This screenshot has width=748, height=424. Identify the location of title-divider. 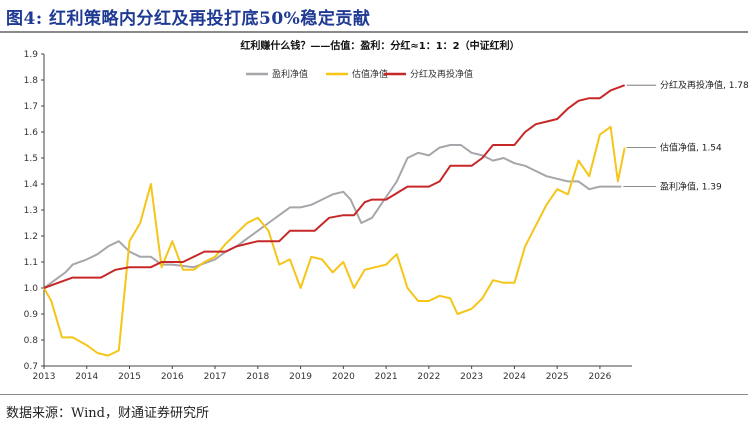
(374, 32).